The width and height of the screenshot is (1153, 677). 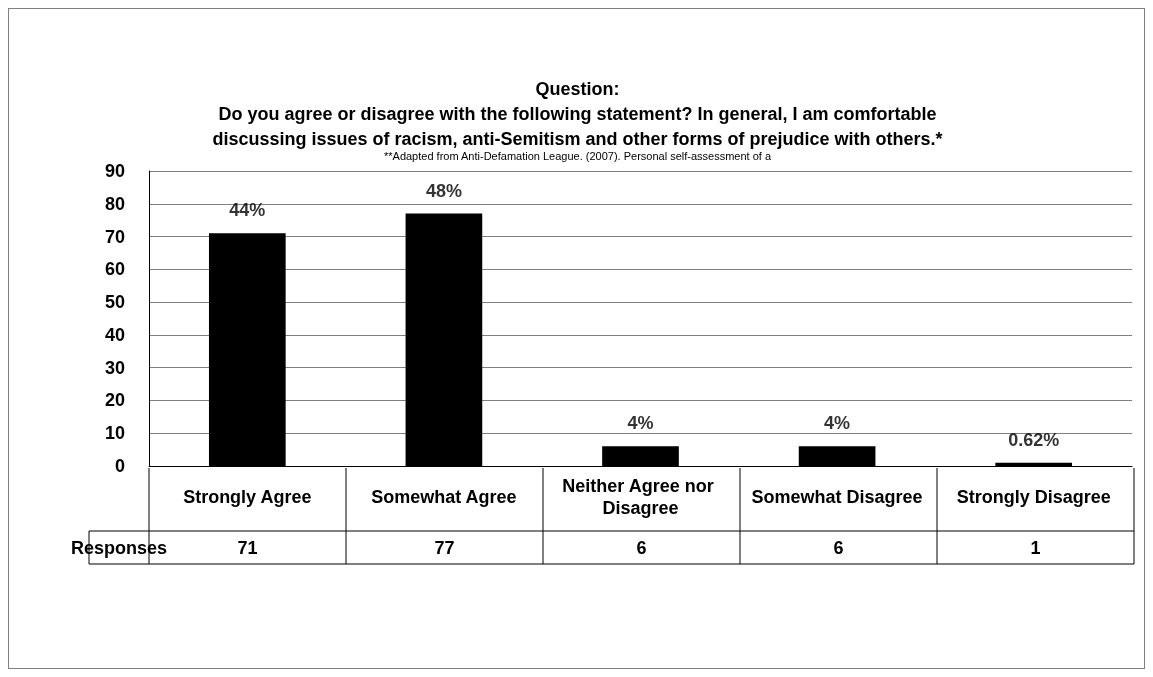 What do you see at coordinates (247, 210) in the screenshot?
I see `annotation: 44%` at bounding box center [247, 210].